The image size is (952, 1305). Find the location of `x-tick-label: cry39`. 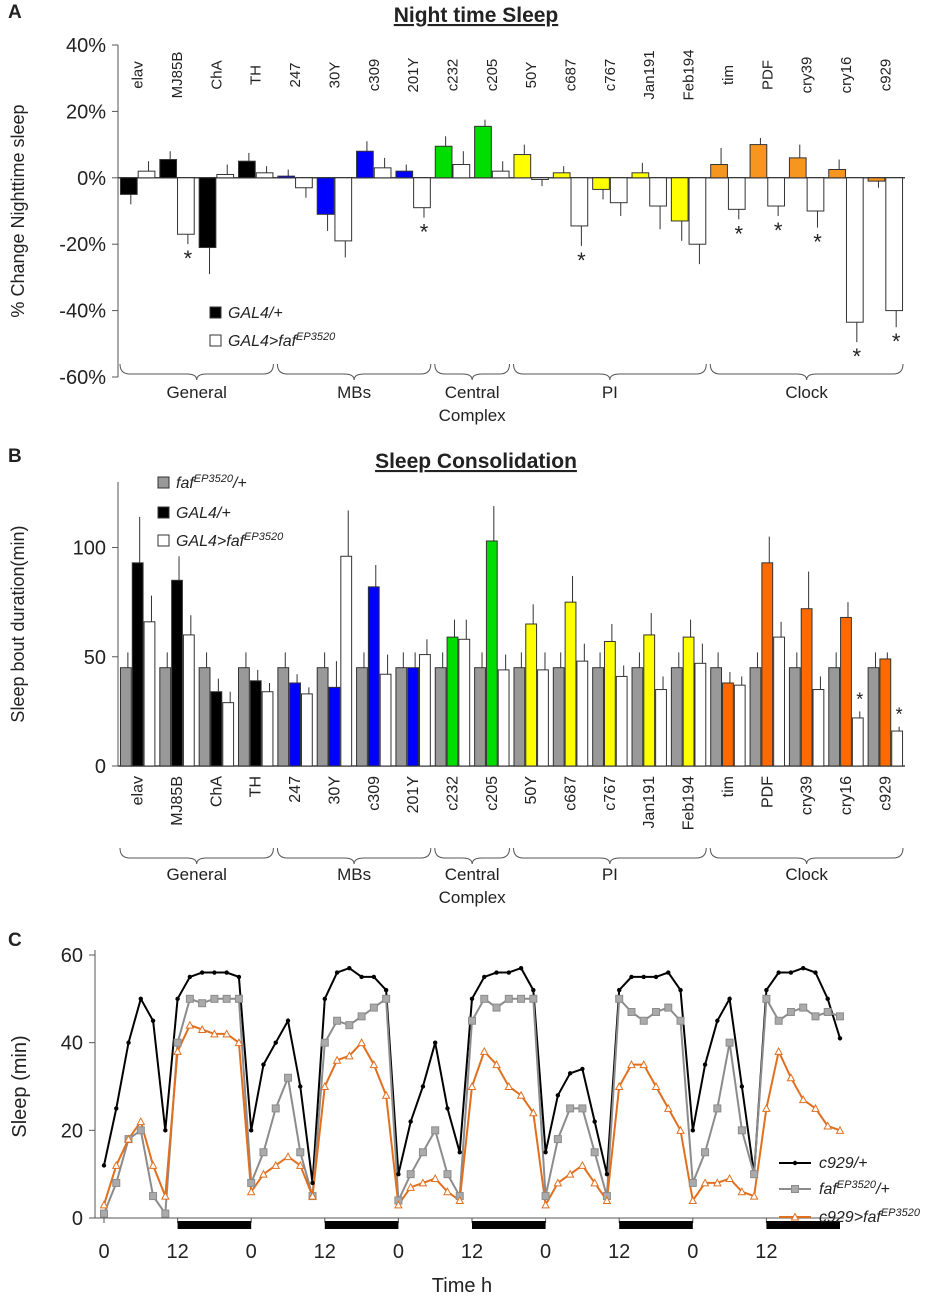

x-tick-label: cry39 is located at coordinates (807, 75).